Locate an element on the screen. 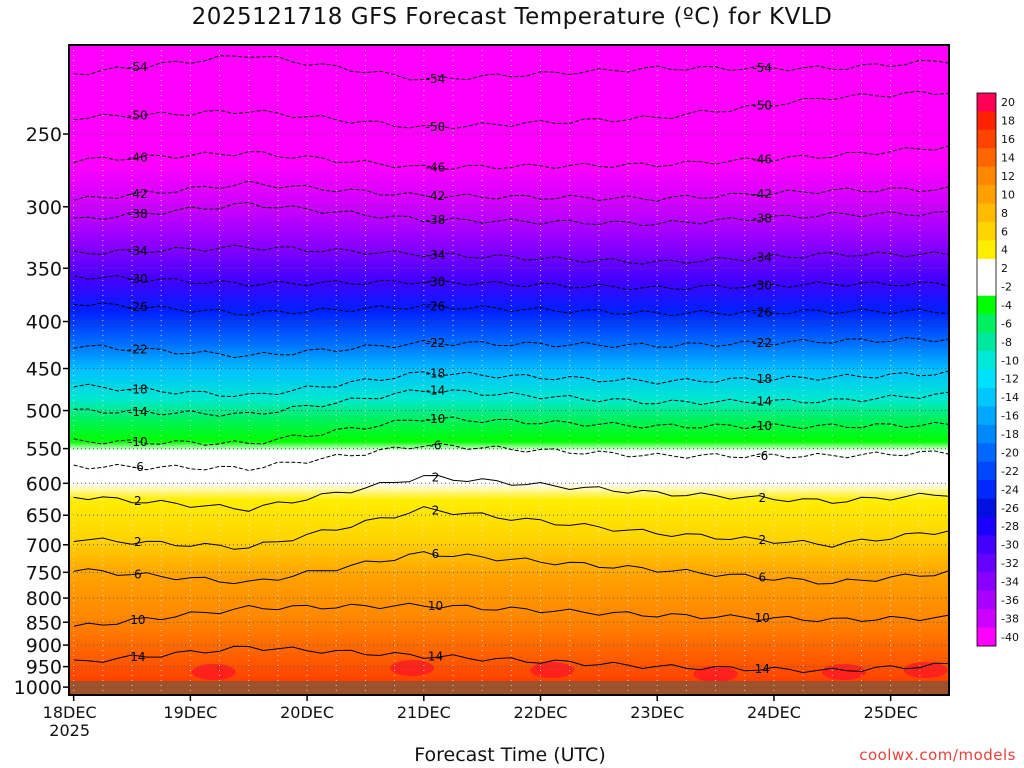 The width and height of the screenshot is (1024, 768). contour-label: -22 is located at coordinates (762, 343).